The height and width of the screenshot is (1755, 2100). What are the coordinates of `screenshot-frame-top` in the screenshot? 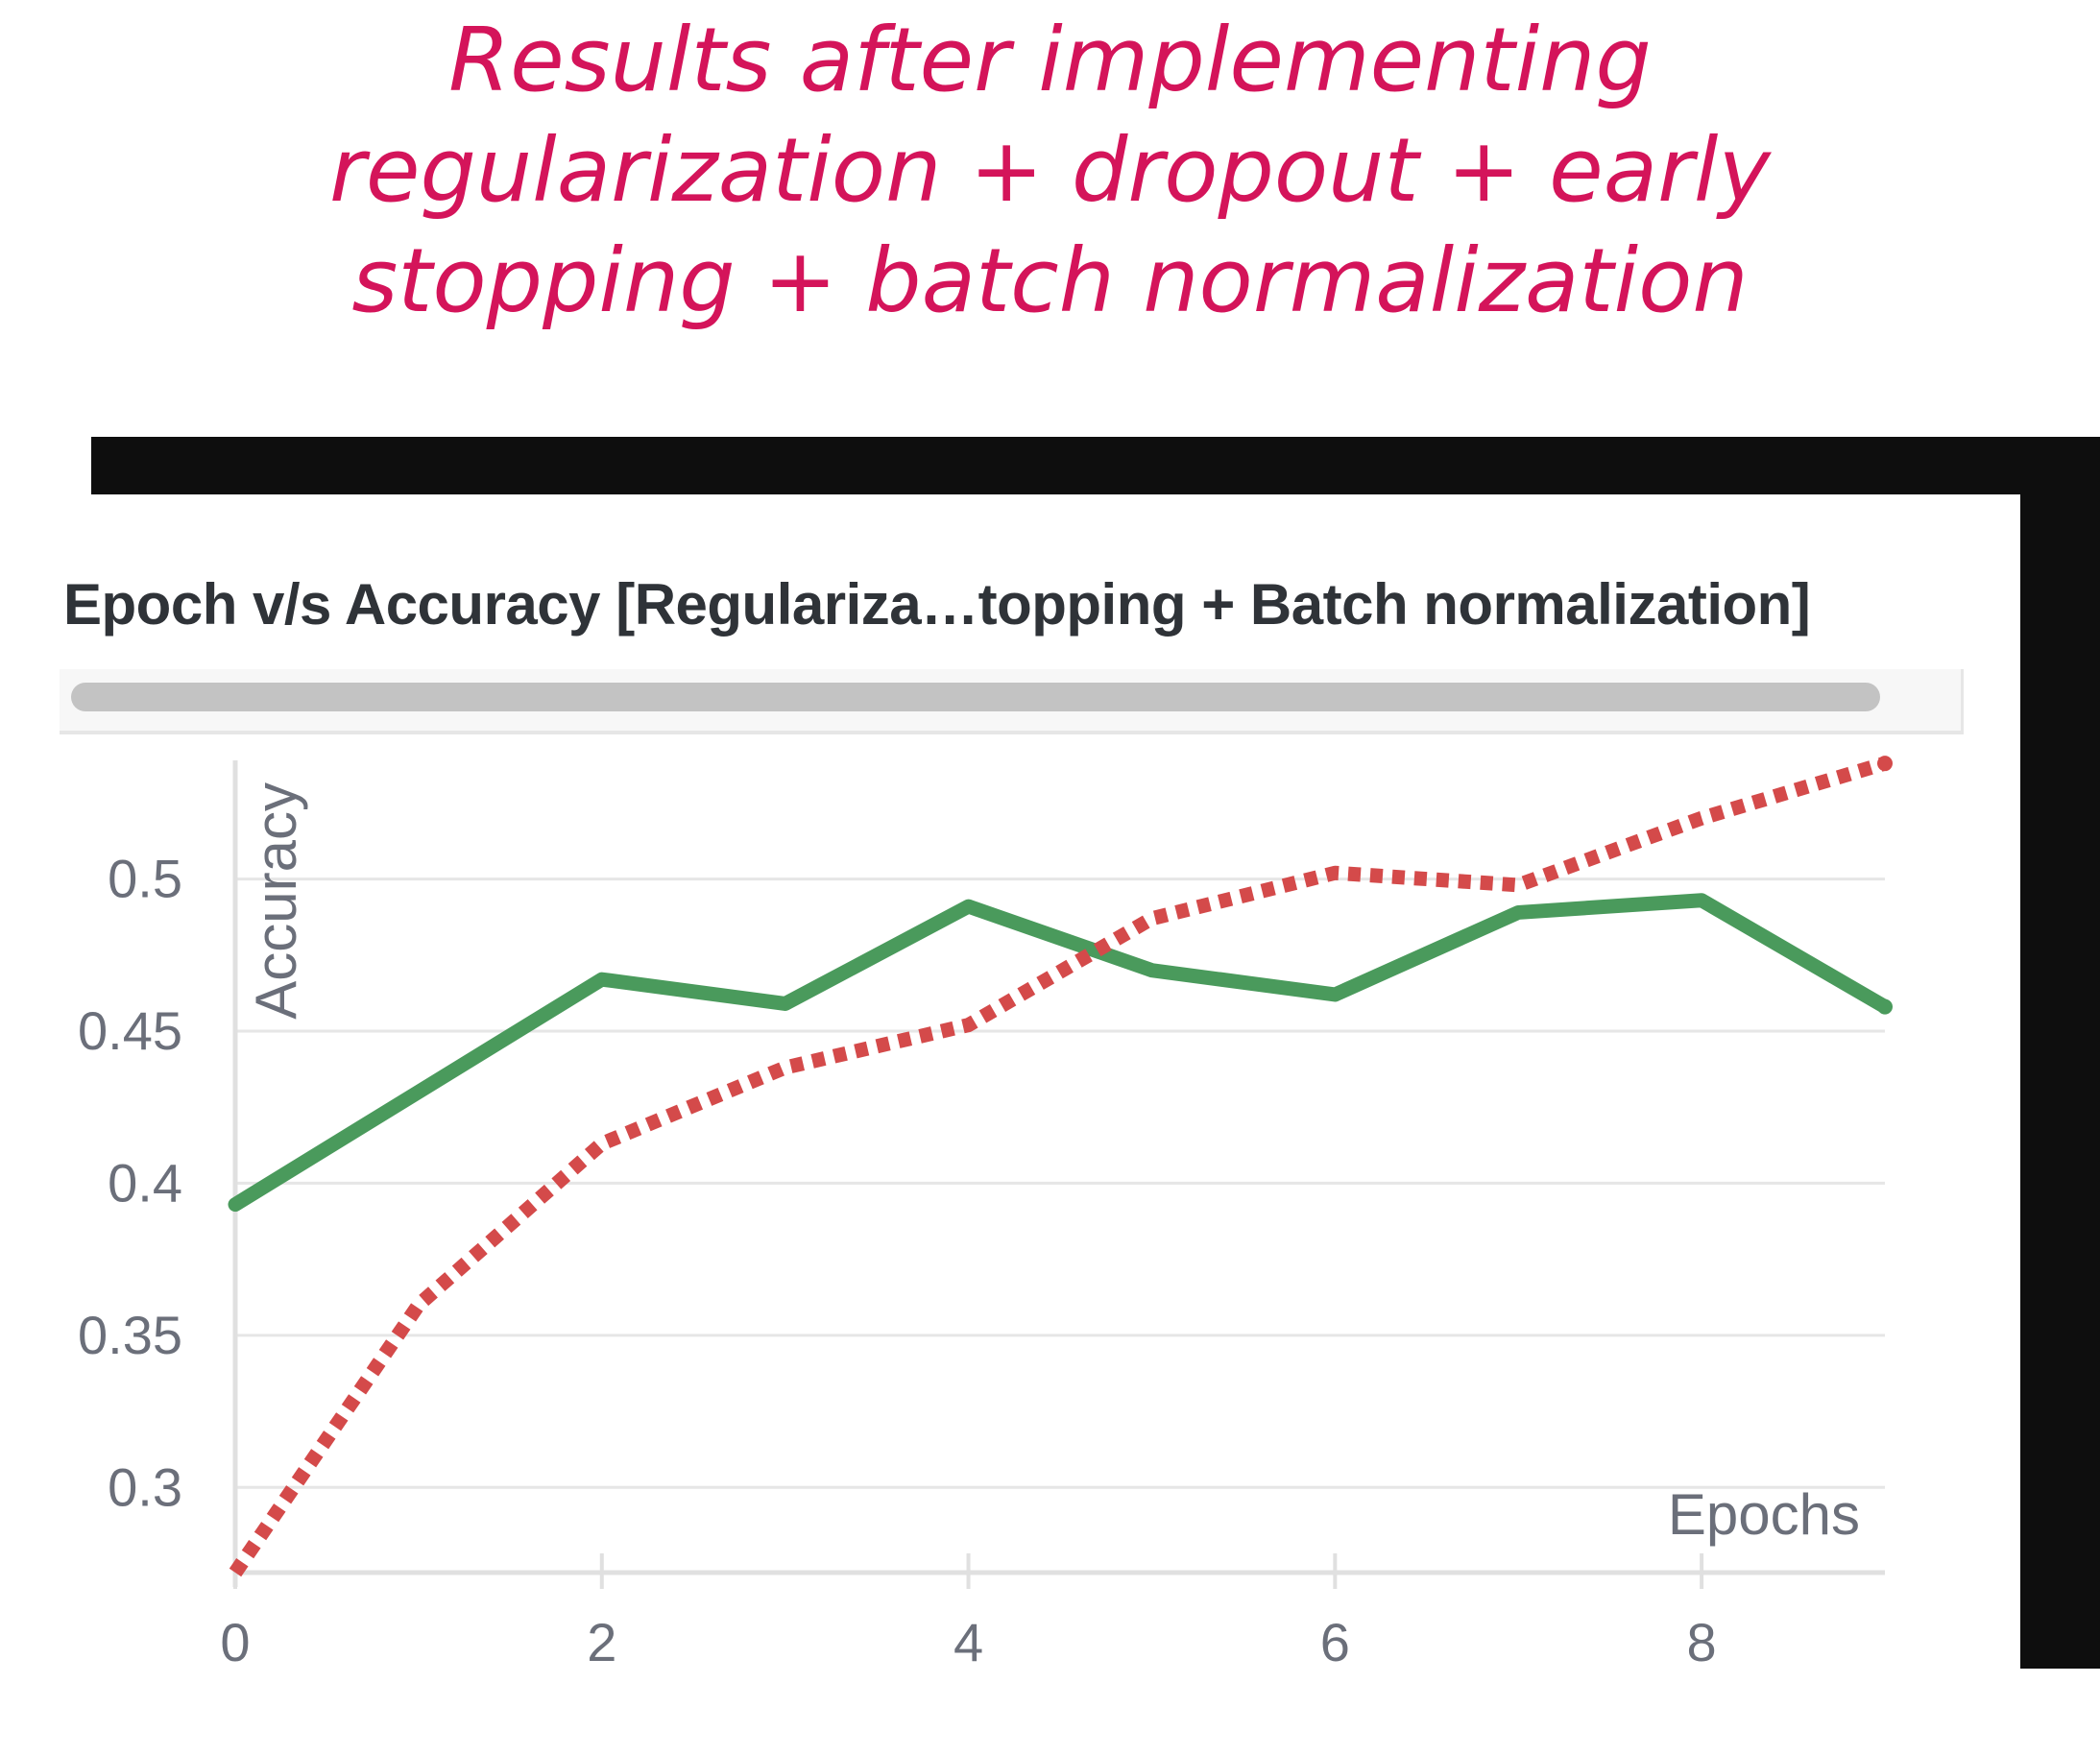 It's located at (1095, 466).